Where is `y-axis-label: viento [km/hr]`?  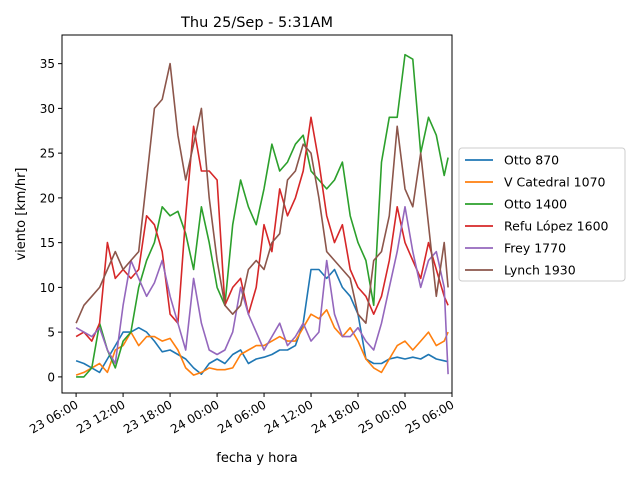
y-axis-label: viento [km/hr] is located at coordinates (21, 213).